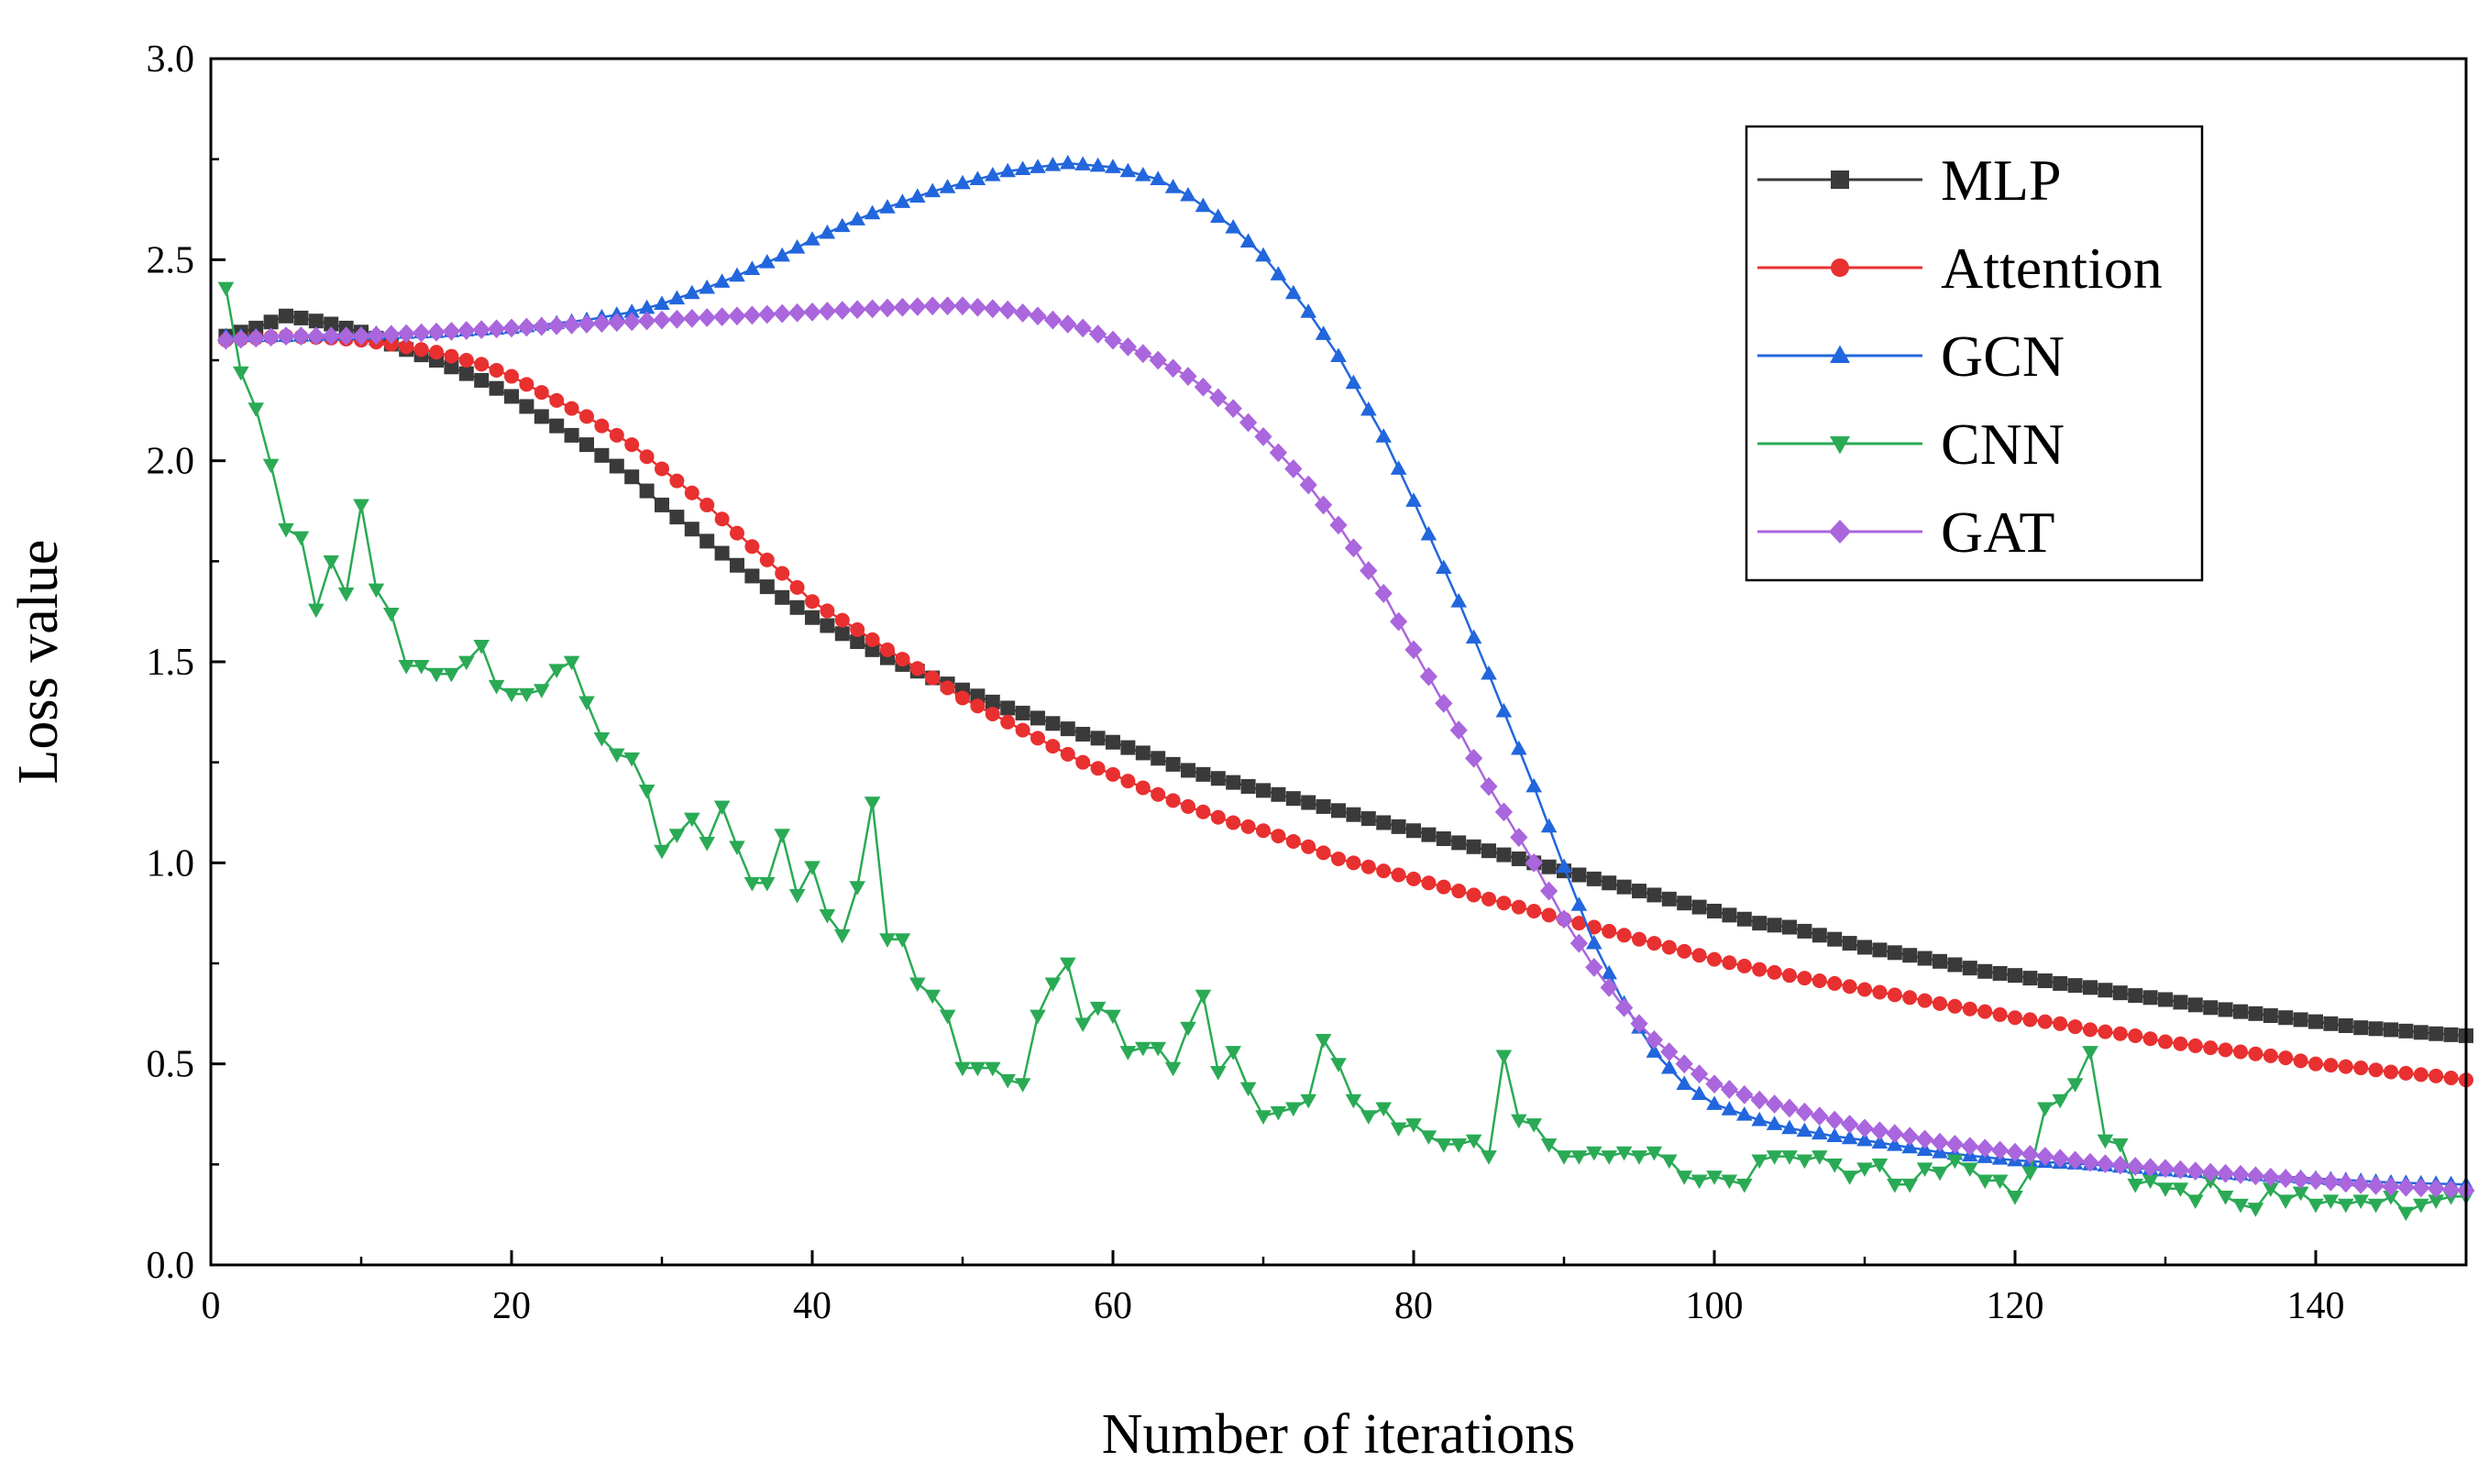 This screenshot has width=2489, height=1484. What do you see at coordinates (2001, 180) in the screenshot?
I see `legend-label: MLP` at bounding box center [2001, 180].